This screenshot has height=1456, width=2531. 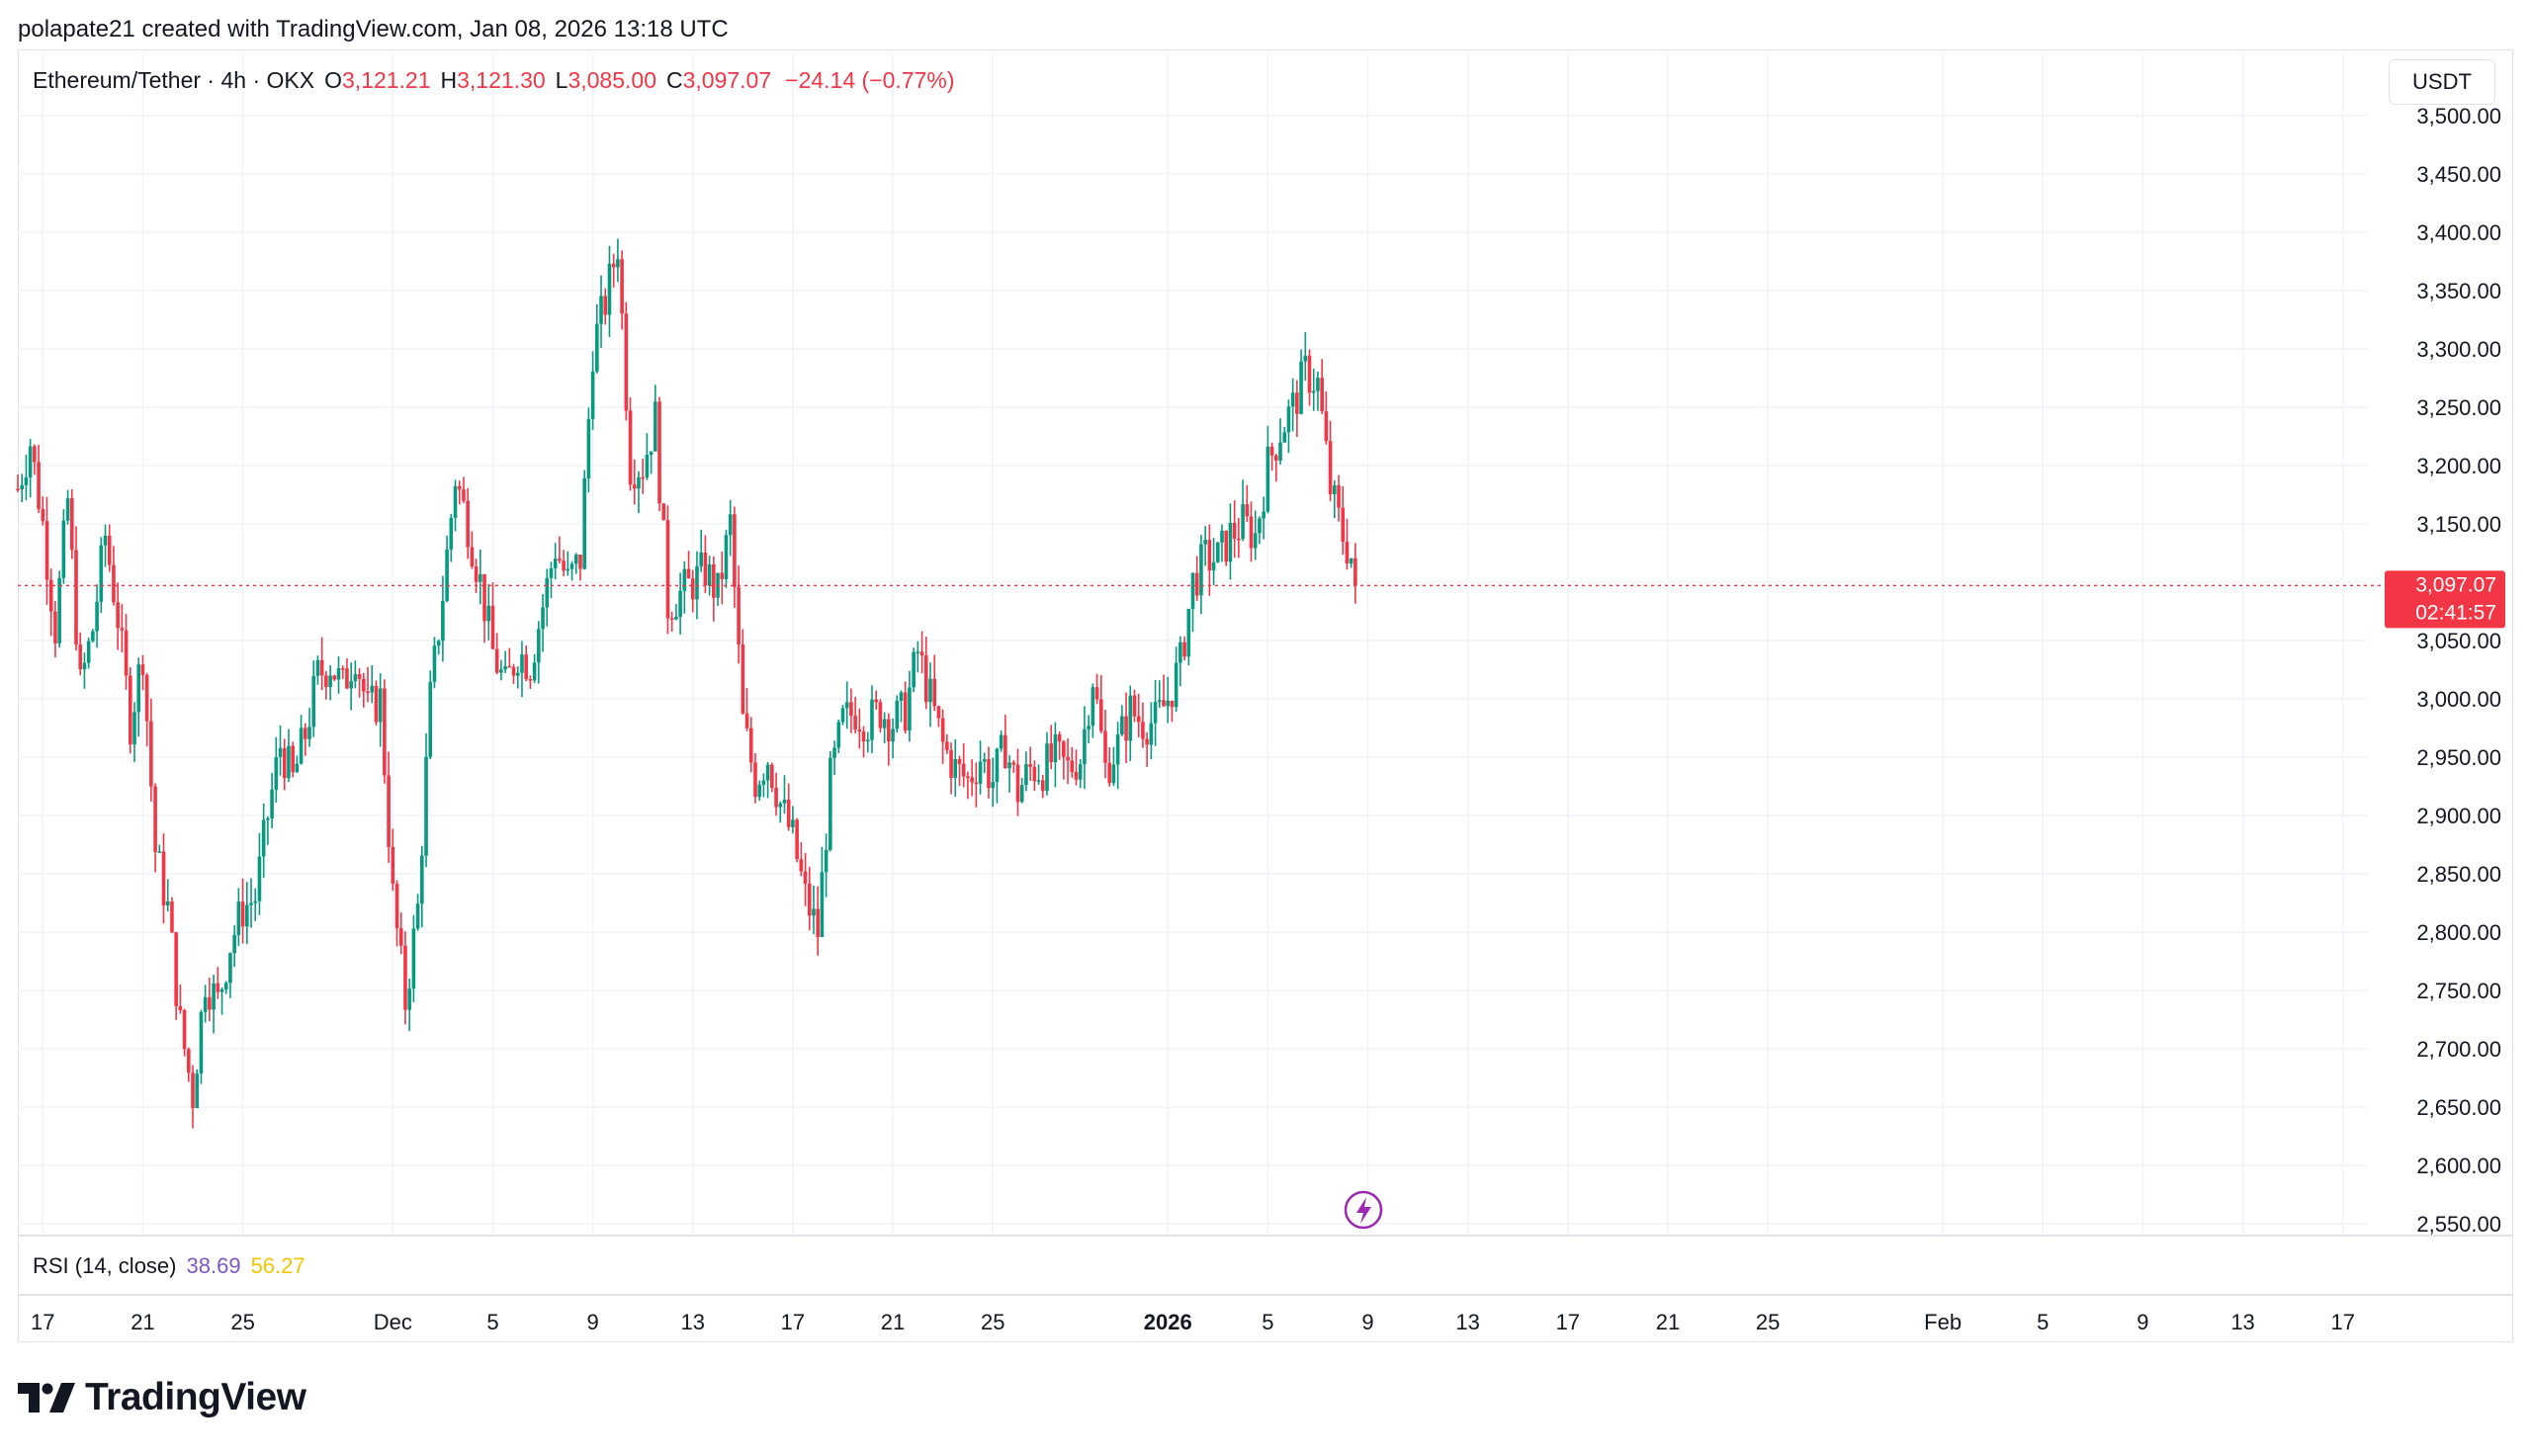 What do you see at coordinates (2458, 232) in the screenshot?
I see `price-tick-label: 3,400.00` at bounding box center [2458, 232].